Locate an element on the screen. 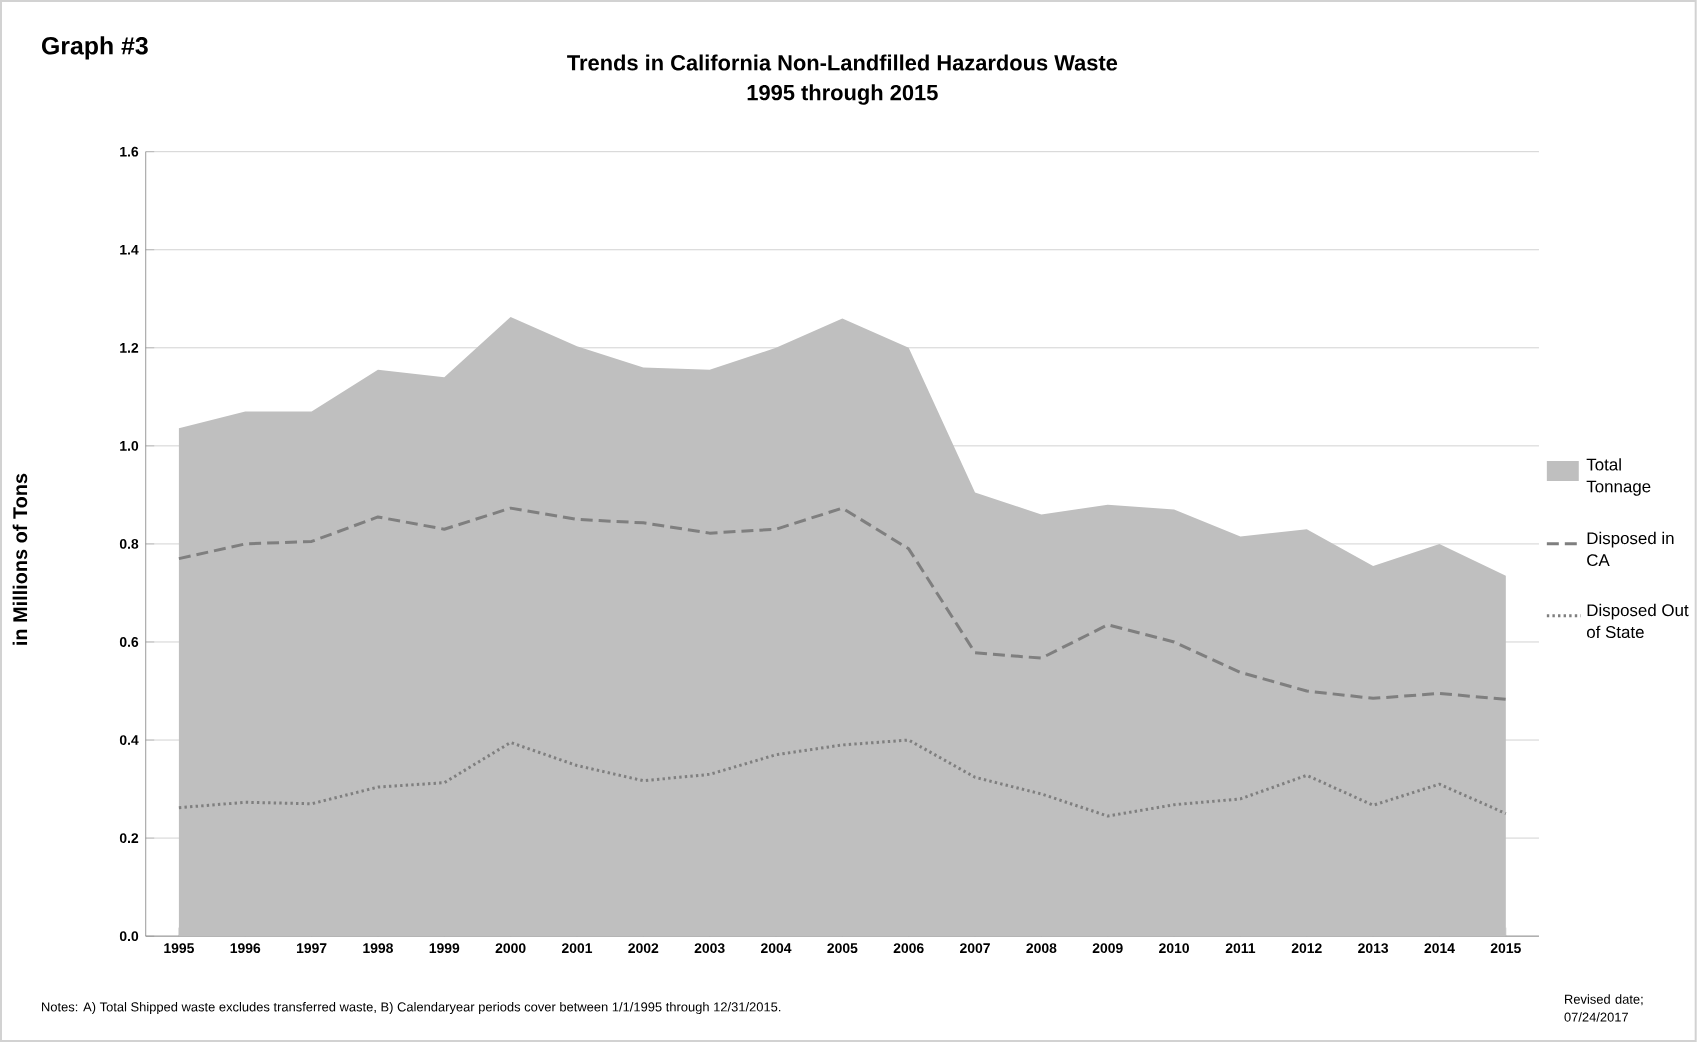 This screenshot has width=1700, height=1042. x-tick-label: 2013 is located at coordinates (1373, 948).